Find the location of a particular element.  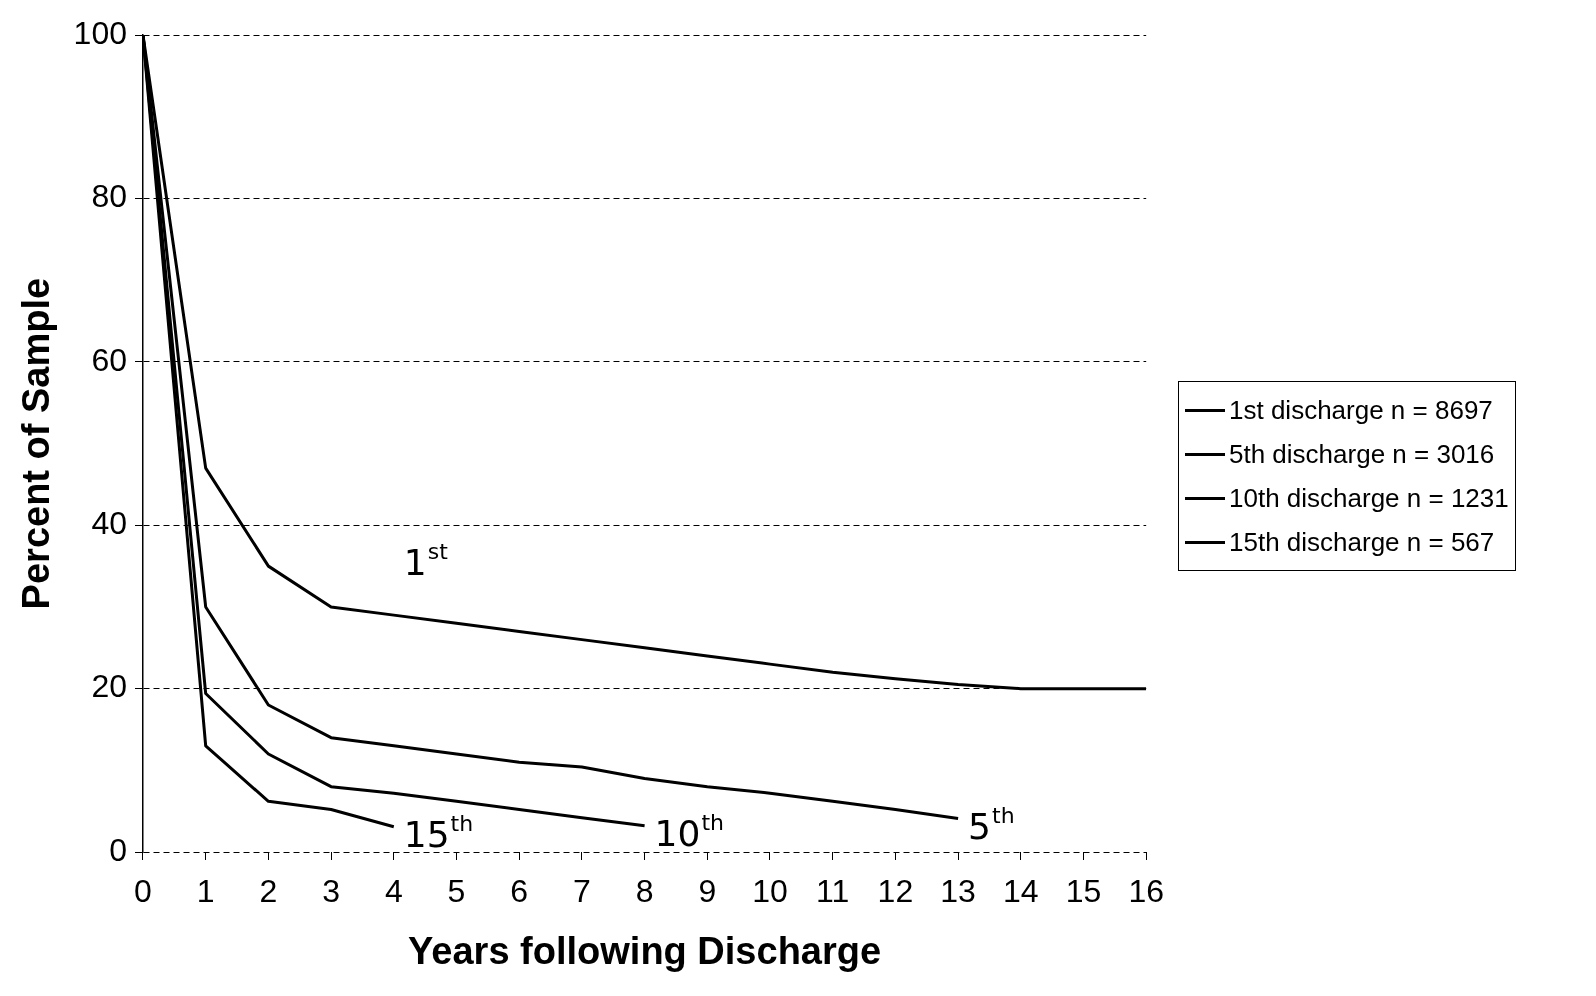

x-tick-label: 5 is located at coordinates (456, 891).